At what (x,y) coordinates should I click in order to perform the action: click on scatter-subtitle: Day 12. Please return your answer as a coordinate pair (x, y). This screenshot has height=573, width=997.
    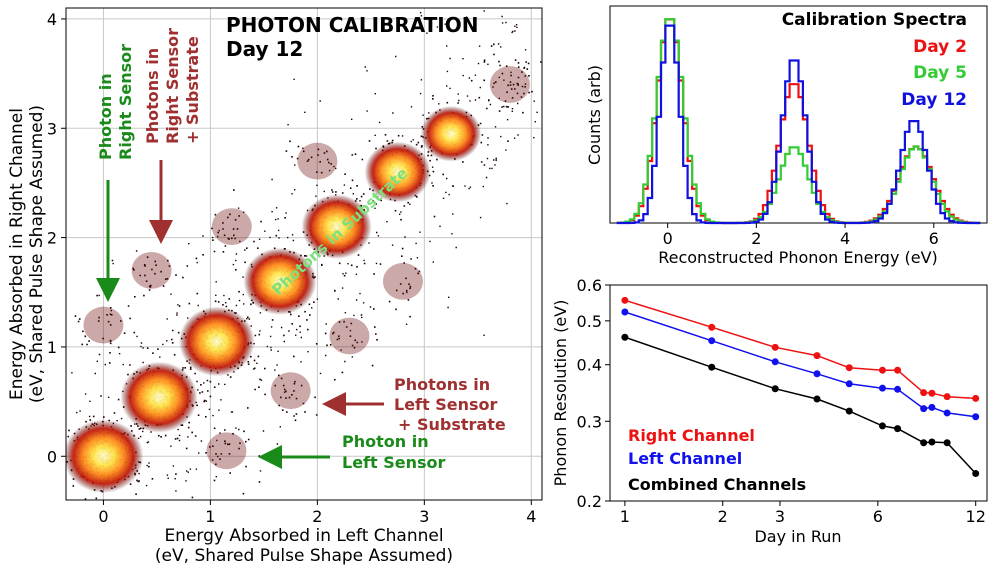
    Looking at the image, I should click on (264, 49).